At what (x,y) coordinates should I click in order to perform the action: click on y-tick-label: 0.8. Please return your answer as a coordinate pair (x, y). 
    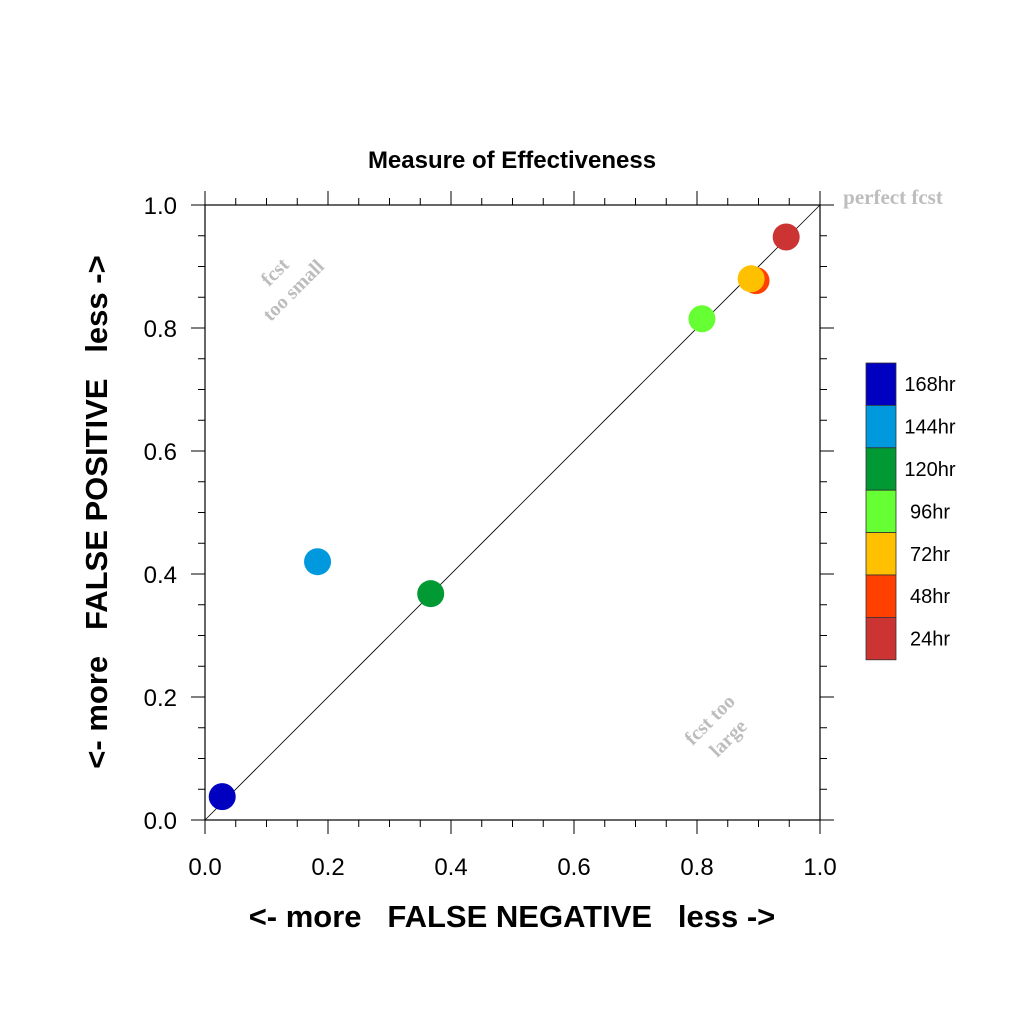
    Looking at the image, I should click on (160, 329).